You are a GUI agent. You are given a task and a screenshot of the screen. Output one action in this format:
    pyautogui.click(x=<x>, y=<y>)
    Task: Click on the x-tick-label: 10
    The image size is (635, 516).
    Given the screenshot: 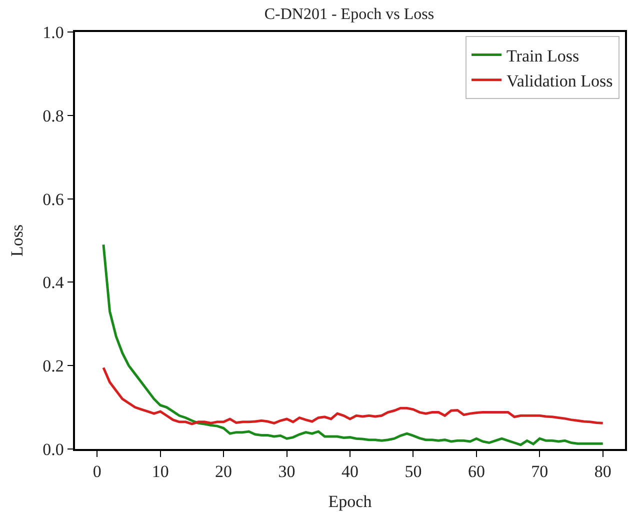 What is the action you would take?
    pyautogui.click(x=160, y=472)
    